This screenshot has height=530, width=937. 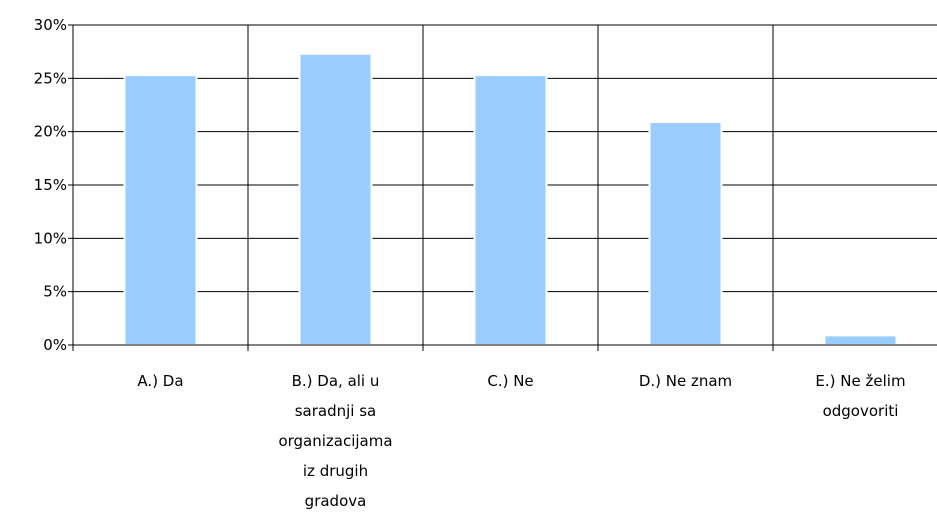 I want to click on x-category-label-line: saradnji sa, so click(x=336, y=411).